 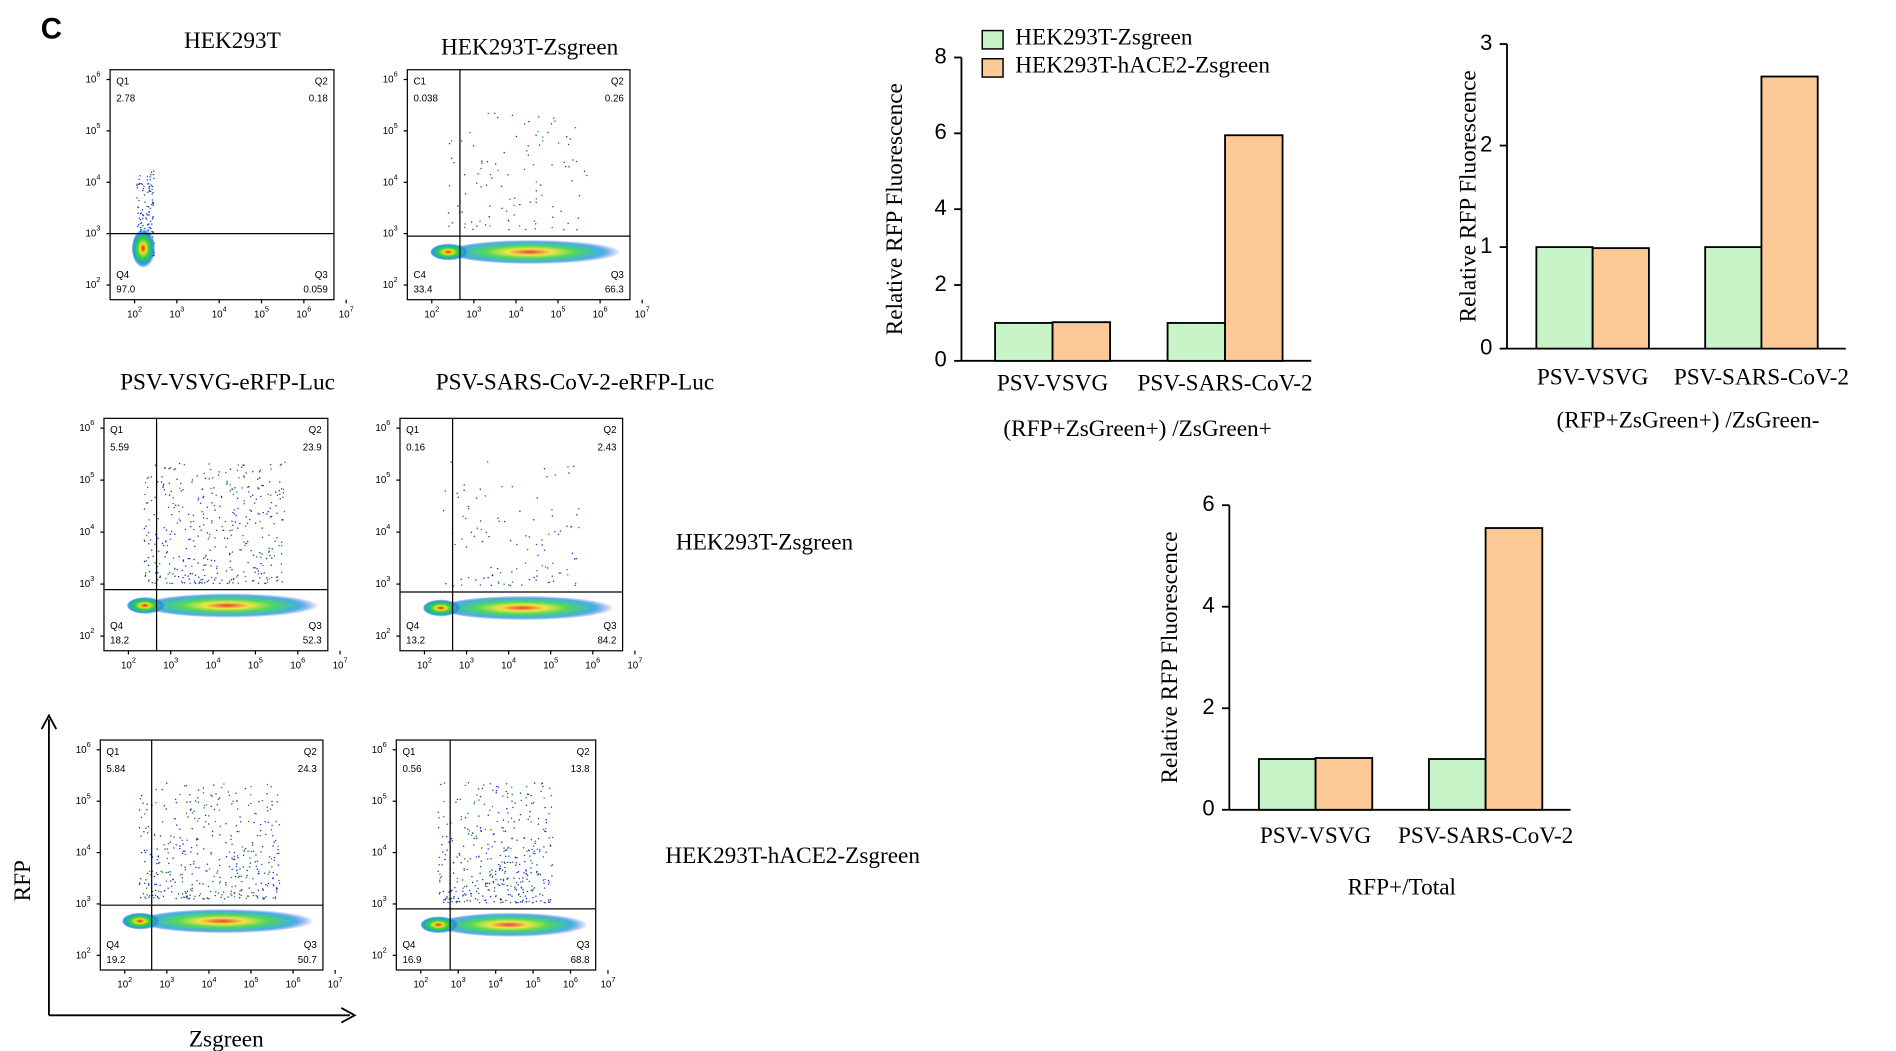 I want to click on quadrant-value: 16.9, so click(x=411, y=960).